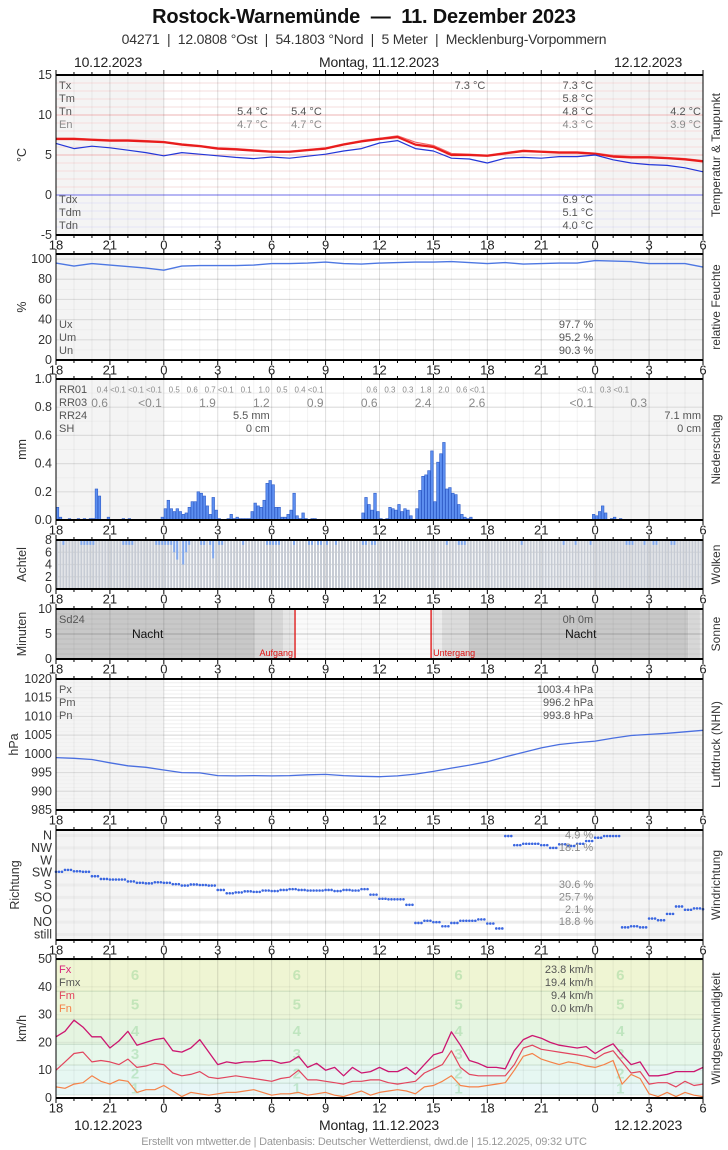 The height and width of the screenshot is (1150, 728). What do you see at coordinates (41, 810) in the screenshot?
I see `y-axis-label: 985` at bounding box center [41, 810].